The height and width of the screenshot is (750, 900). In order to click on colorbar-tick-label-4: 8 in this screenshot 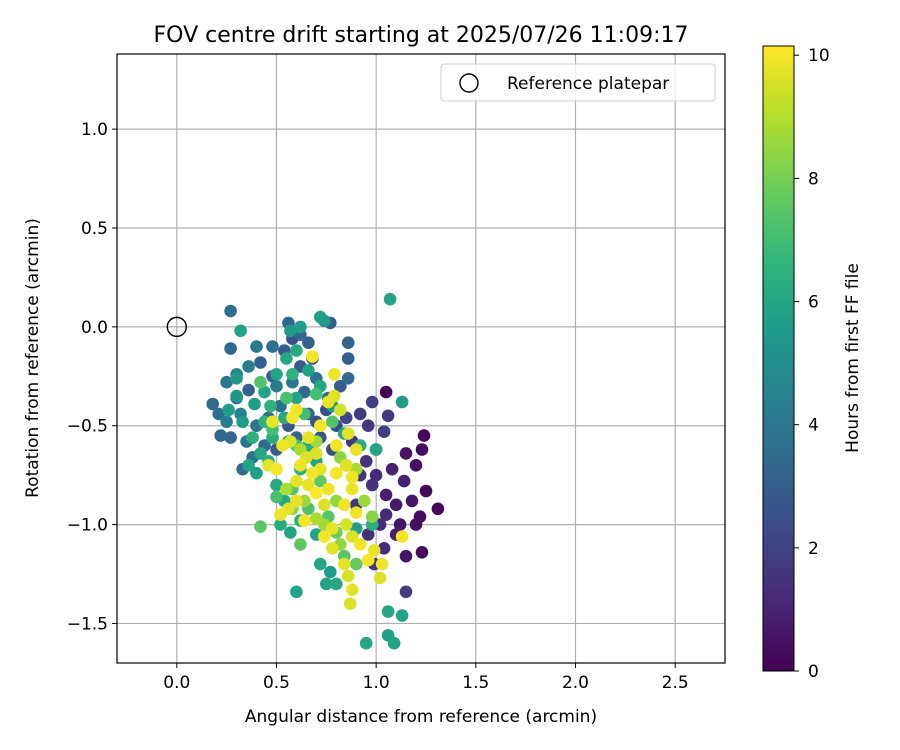, I will do `click(813, 179)`.